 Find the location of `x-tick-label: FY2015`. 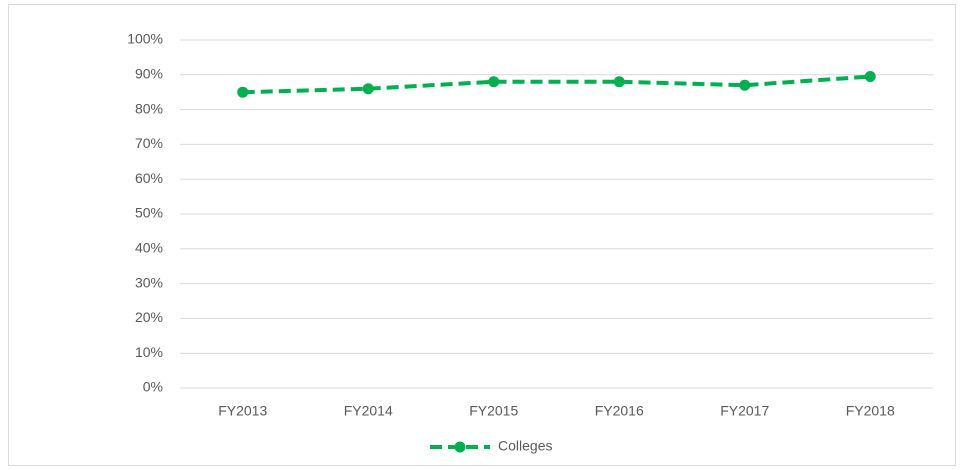

x-tick-label: FY2015 is located at coordinates (493, 411).